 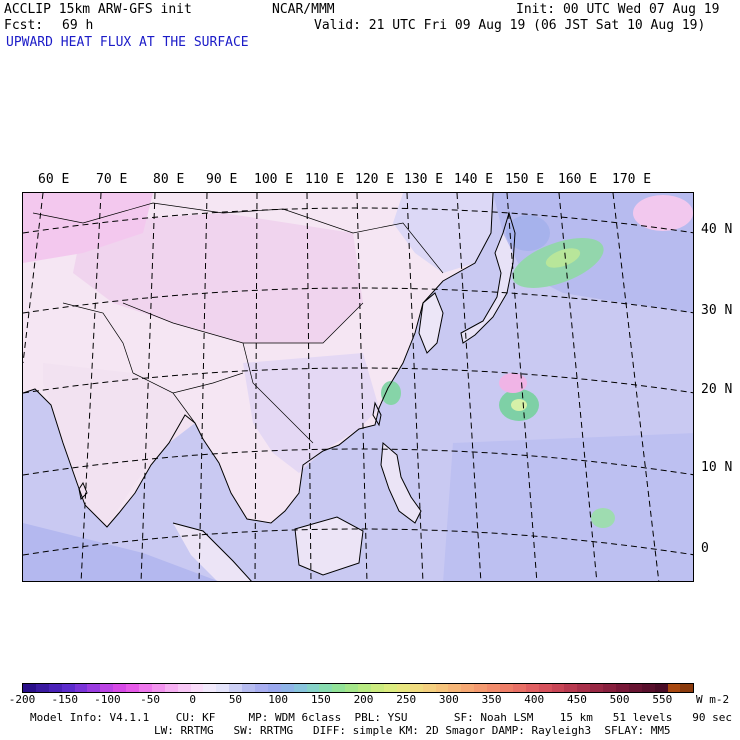 I want to click on meridian-60e, so click(x=33, y=278).